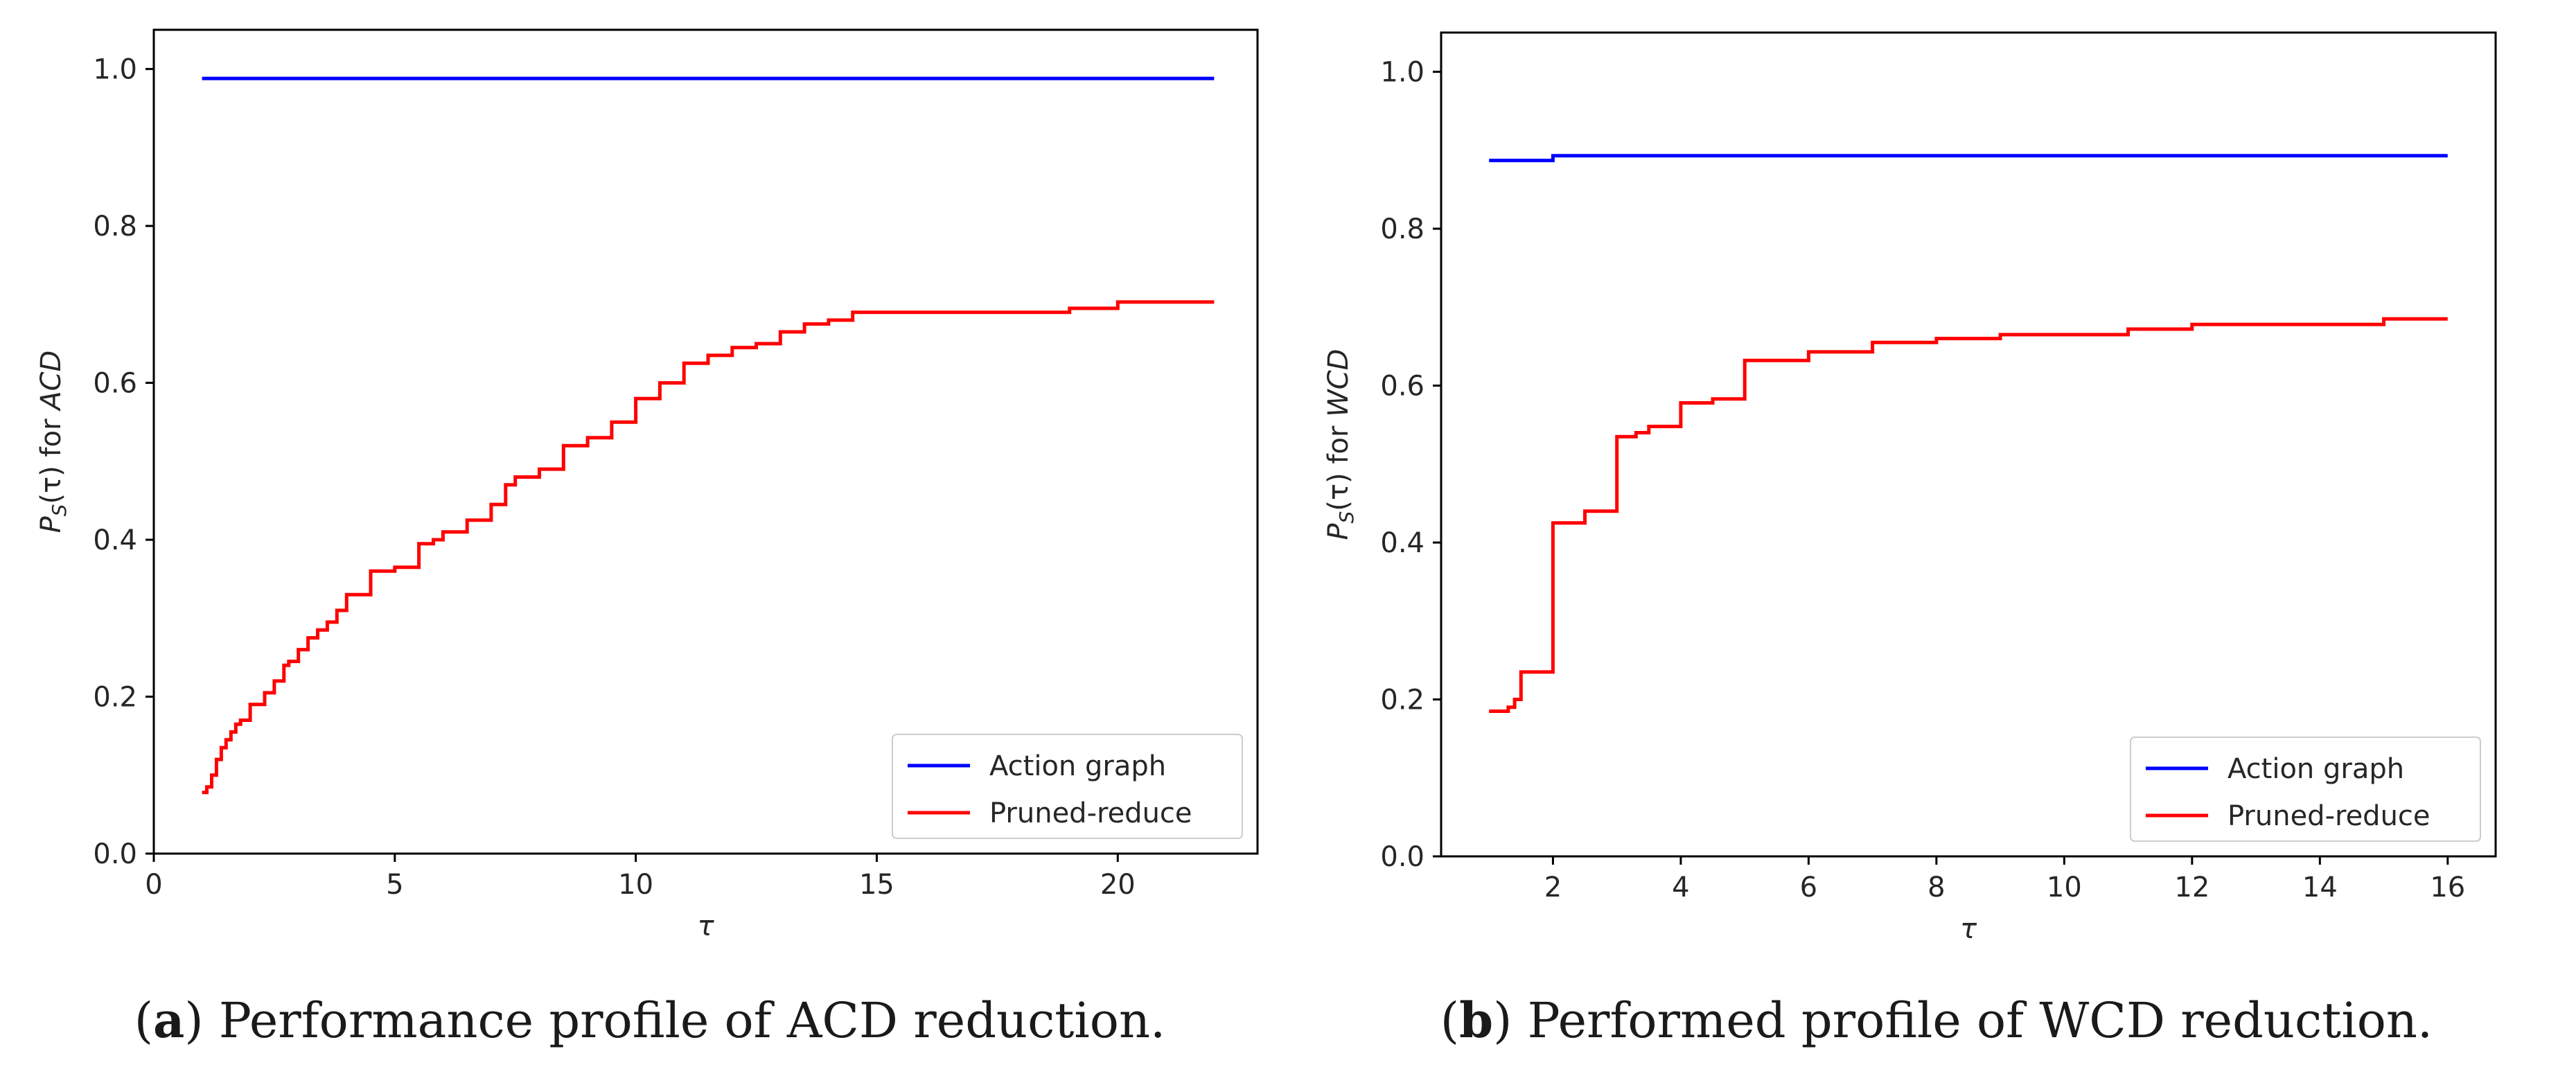 This screenshot has height=1076, width=2576. I want to click on caption-text: Performance profile of ACD reduction., so click(692, 1020).